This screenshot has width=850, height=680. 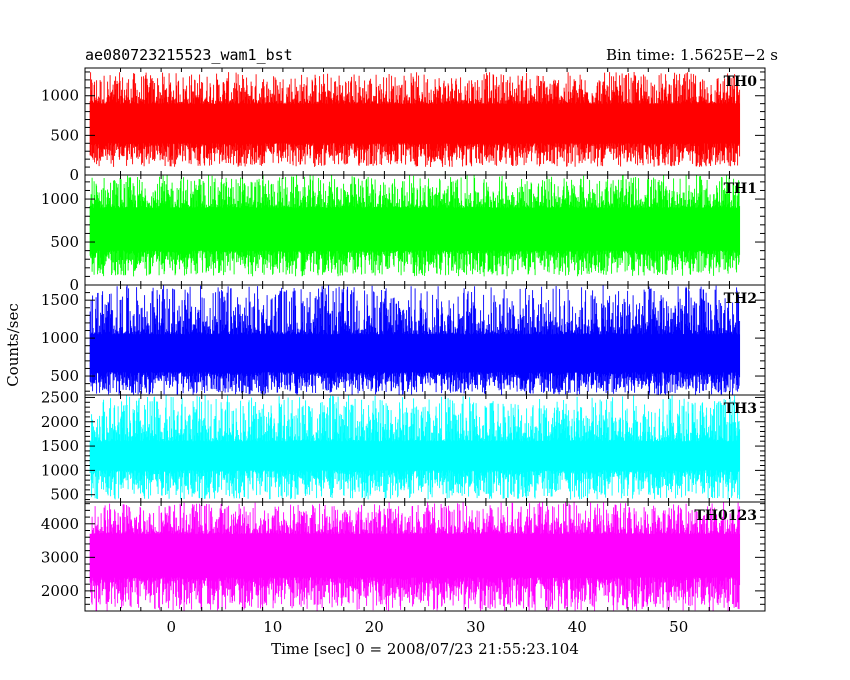 What do you see at coordinates (415, 556) in the screenshot?
I see `series-trace-th0123` at bounding box center [415, 556].